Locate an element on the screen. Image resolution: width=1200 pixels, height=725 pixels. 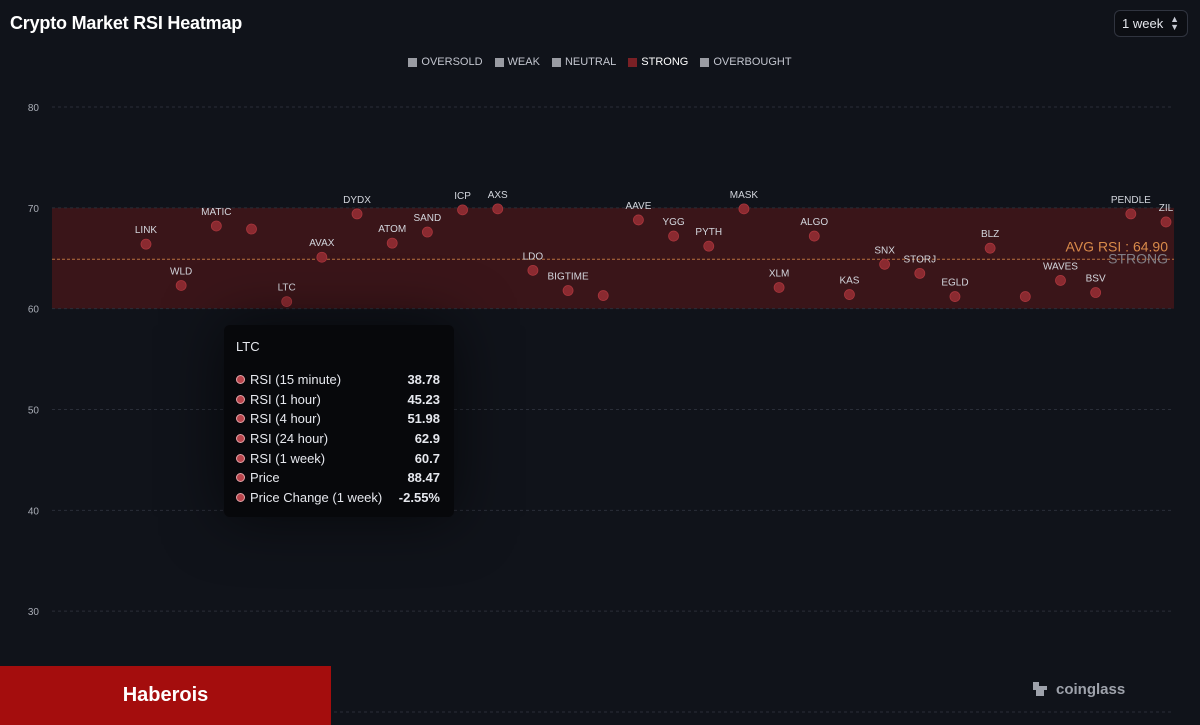
point-label: PENDLE is located at coordinates (1131, 200).